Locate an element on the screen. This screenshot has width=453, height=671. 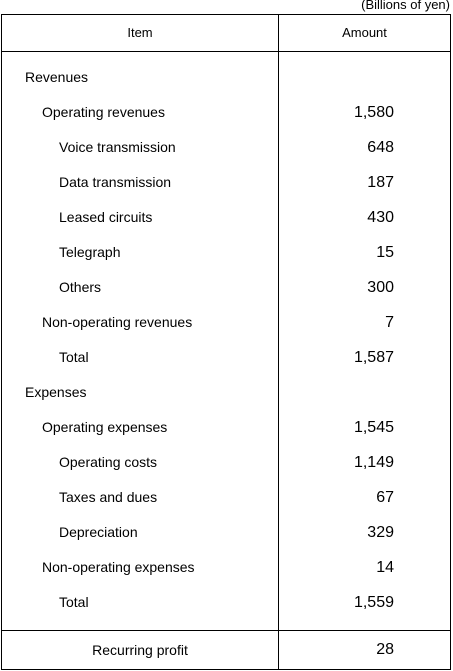
row-label: Operating expenses is located at coordinates (105, 427).